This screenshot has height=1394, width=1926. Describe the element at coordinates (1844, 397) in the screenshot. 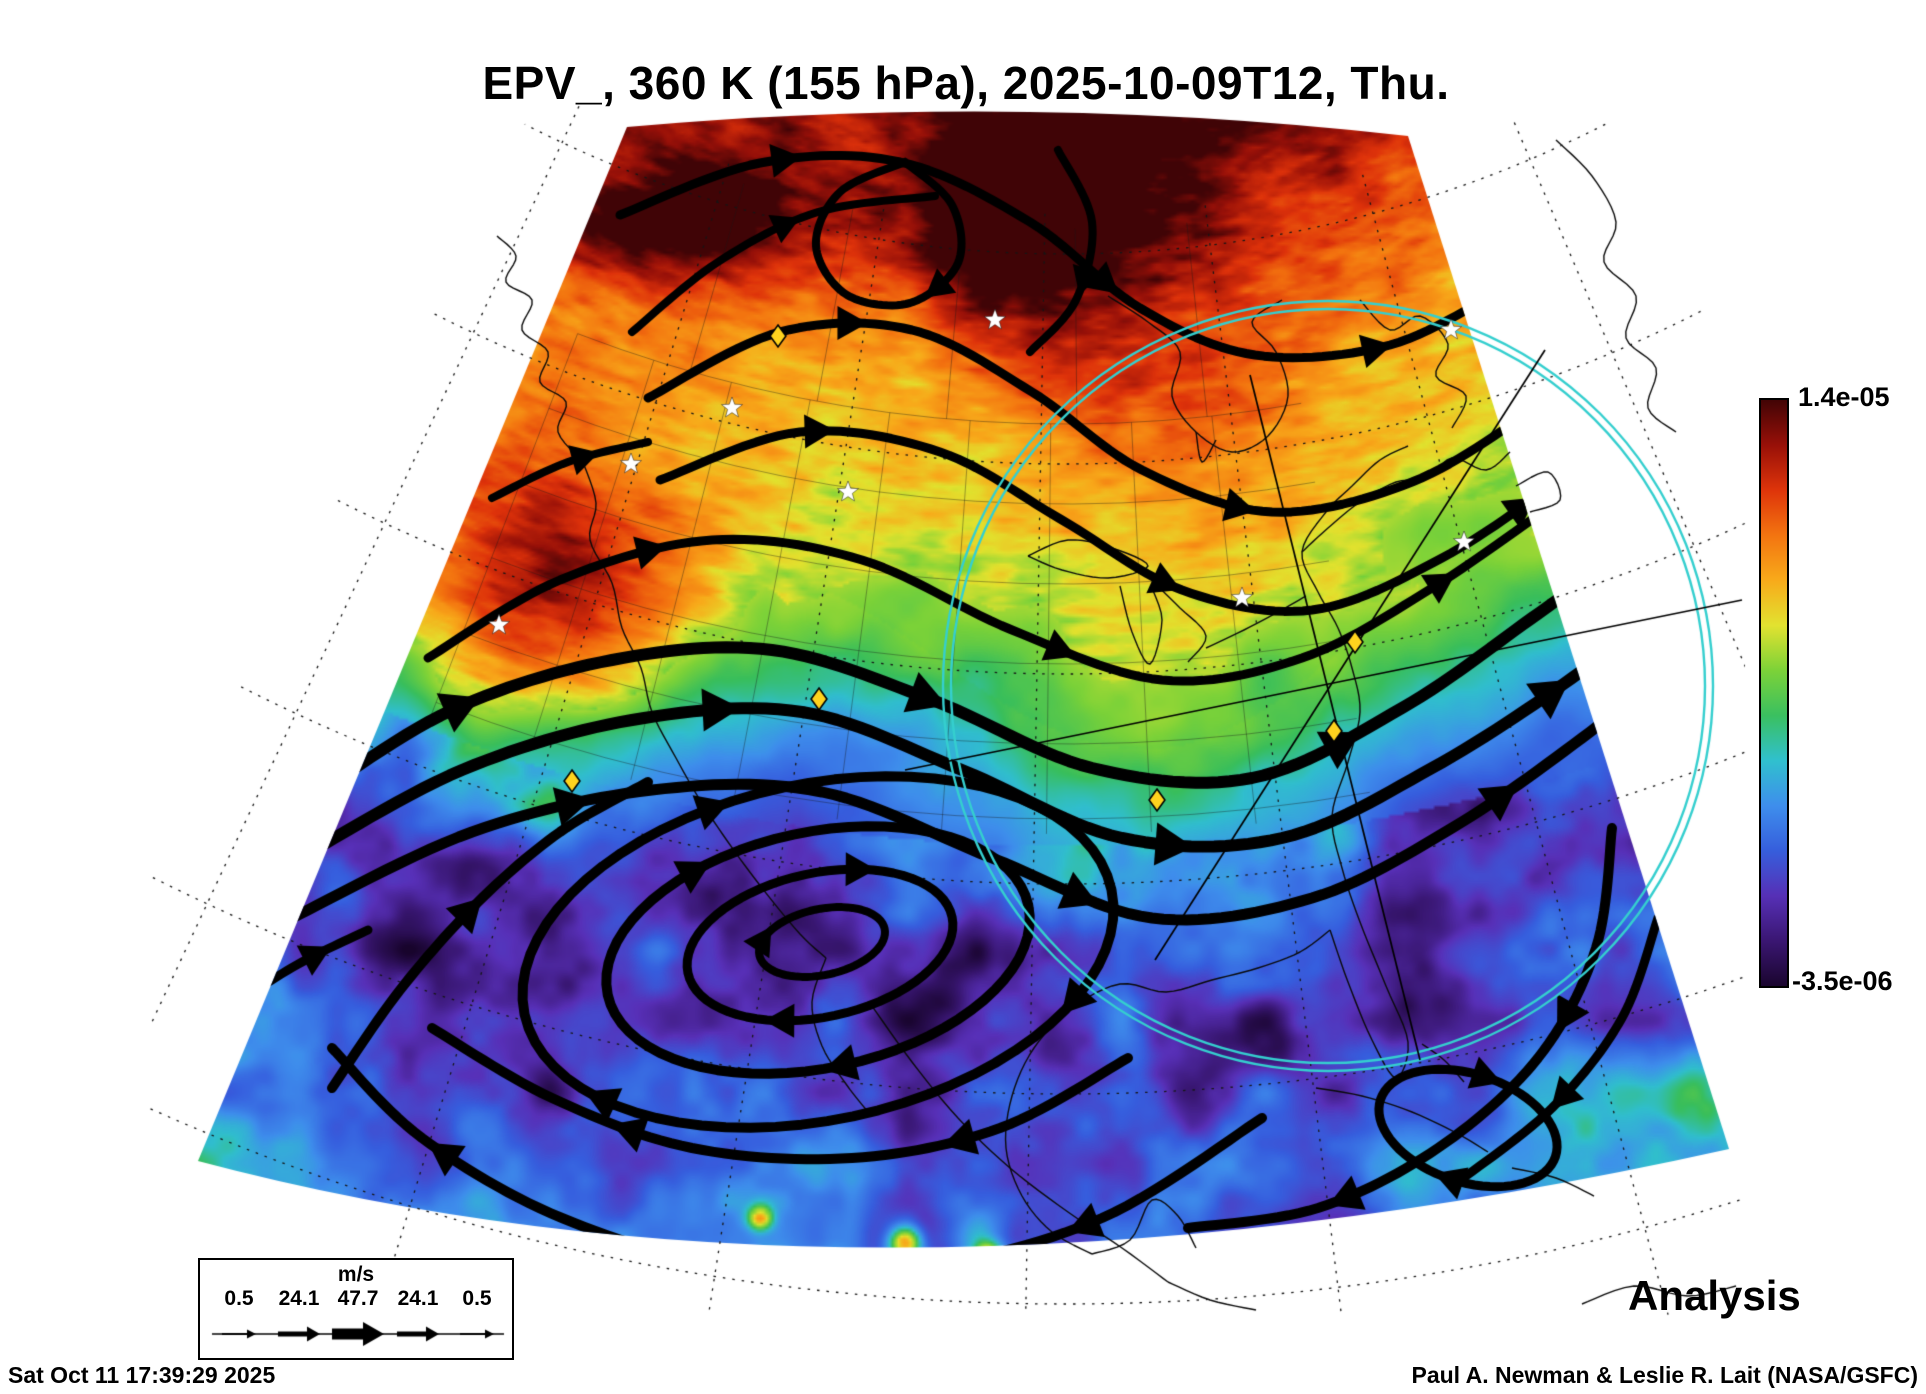

I see `colorbar-max-label: 1.4e-05` at that location.